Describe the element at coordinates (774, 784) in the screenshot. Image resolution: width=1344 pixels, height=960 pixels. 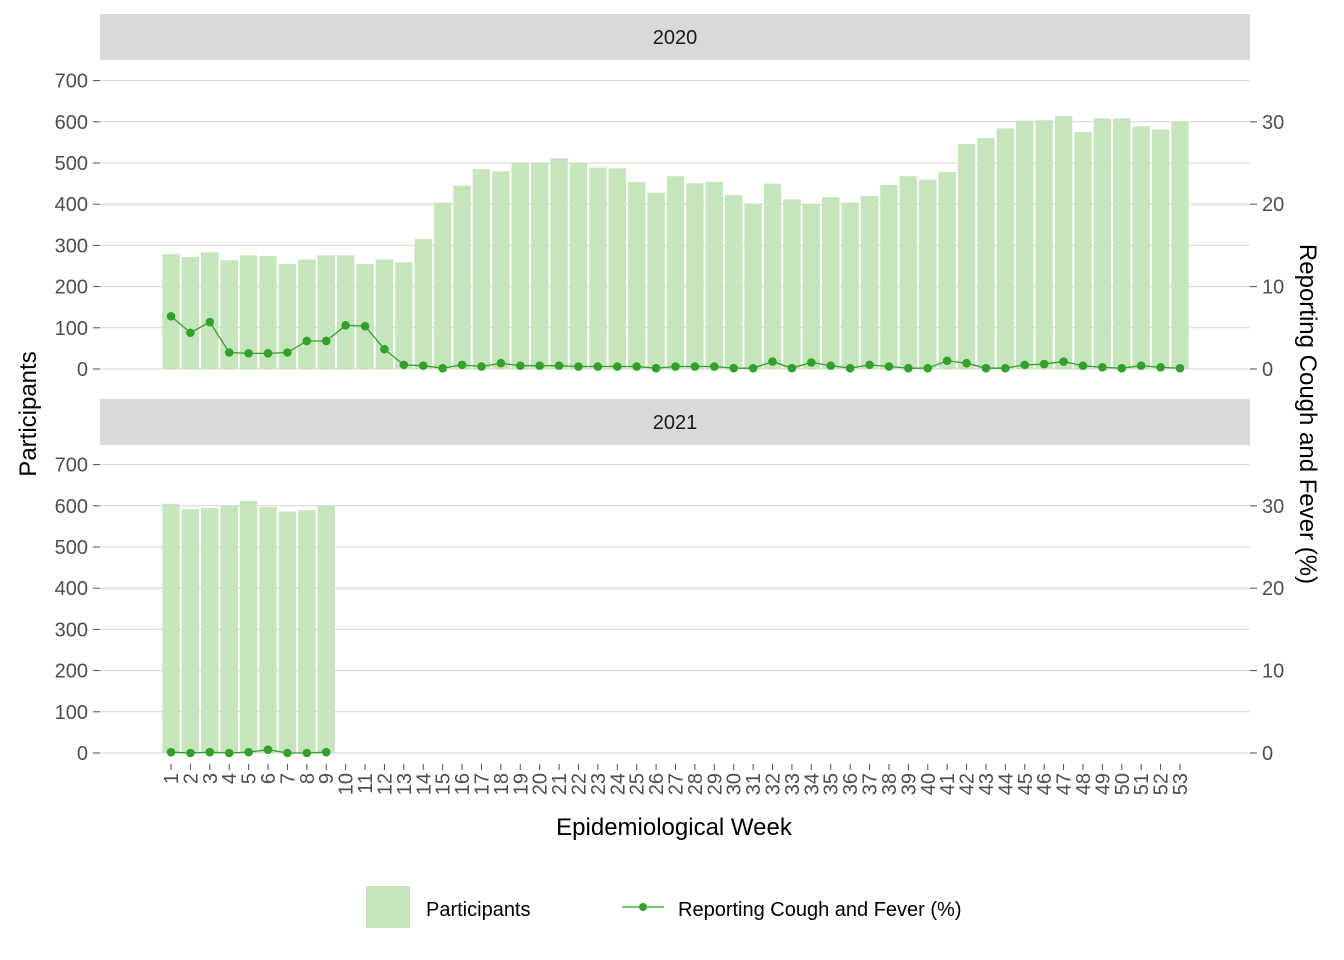
I see `x-tick-label: 32` at that location.